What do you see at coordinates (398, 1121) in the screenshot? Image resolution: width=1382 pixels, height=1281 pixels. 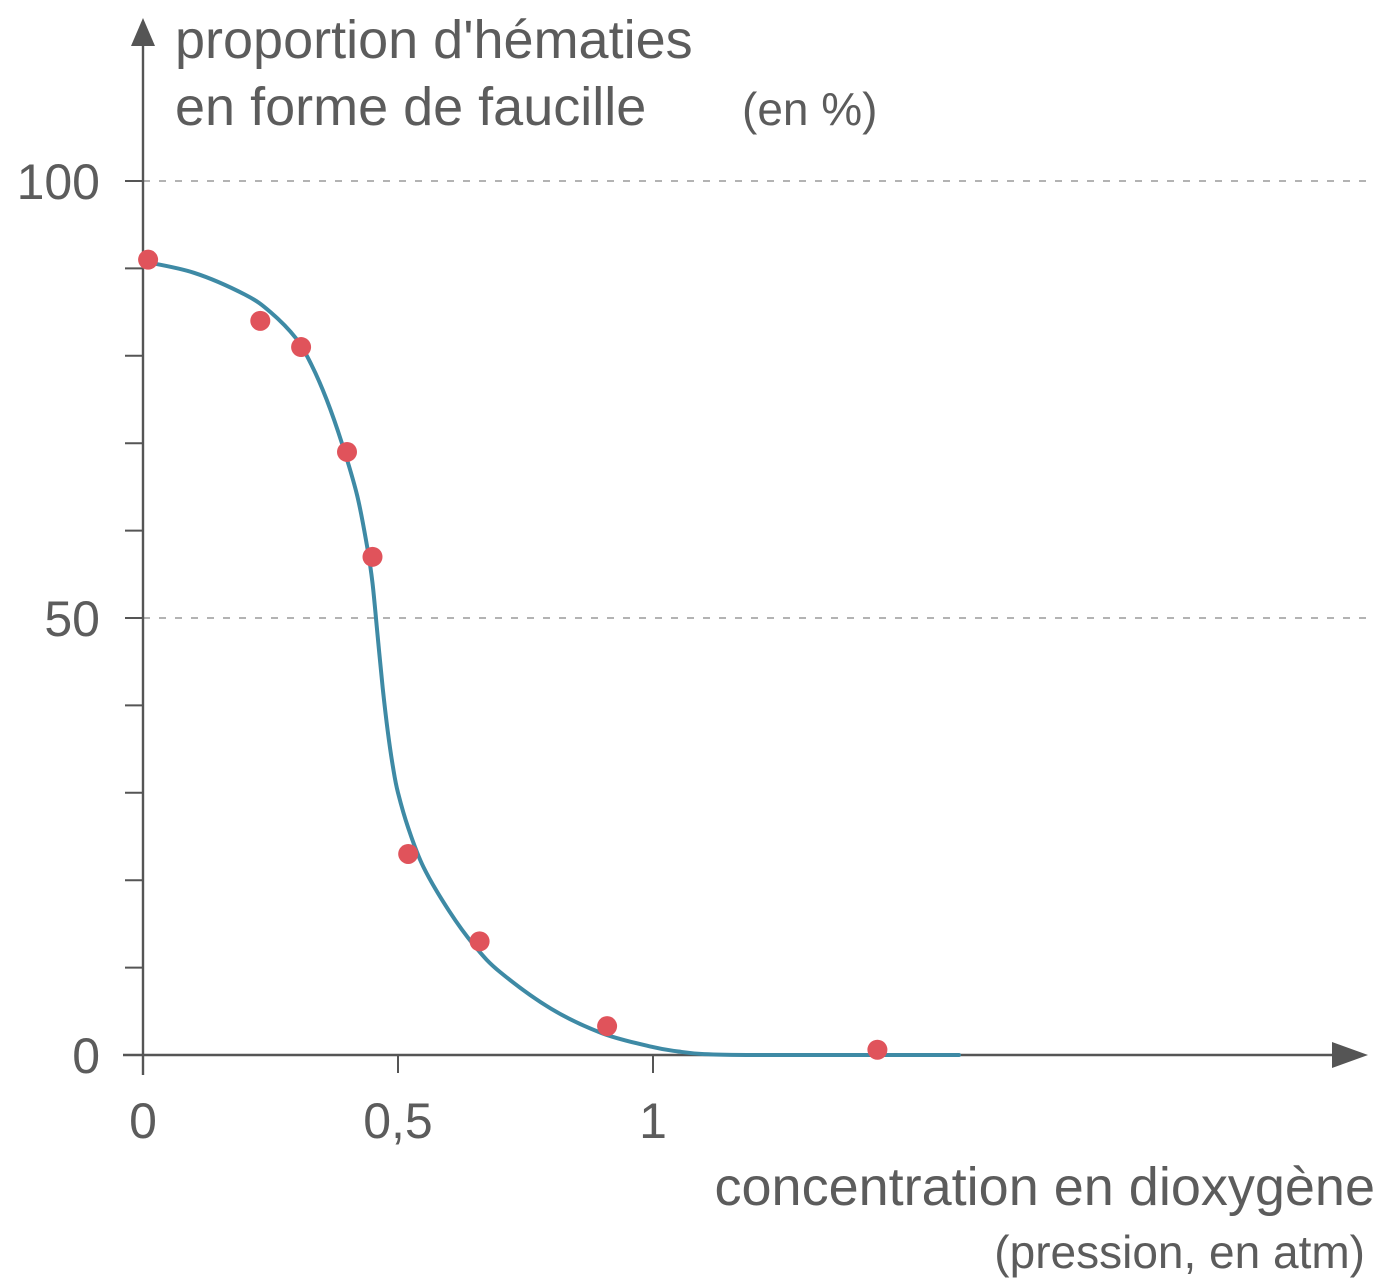 I see `x-tick-label-1: 0,5` at bounding box center [398, 1121].